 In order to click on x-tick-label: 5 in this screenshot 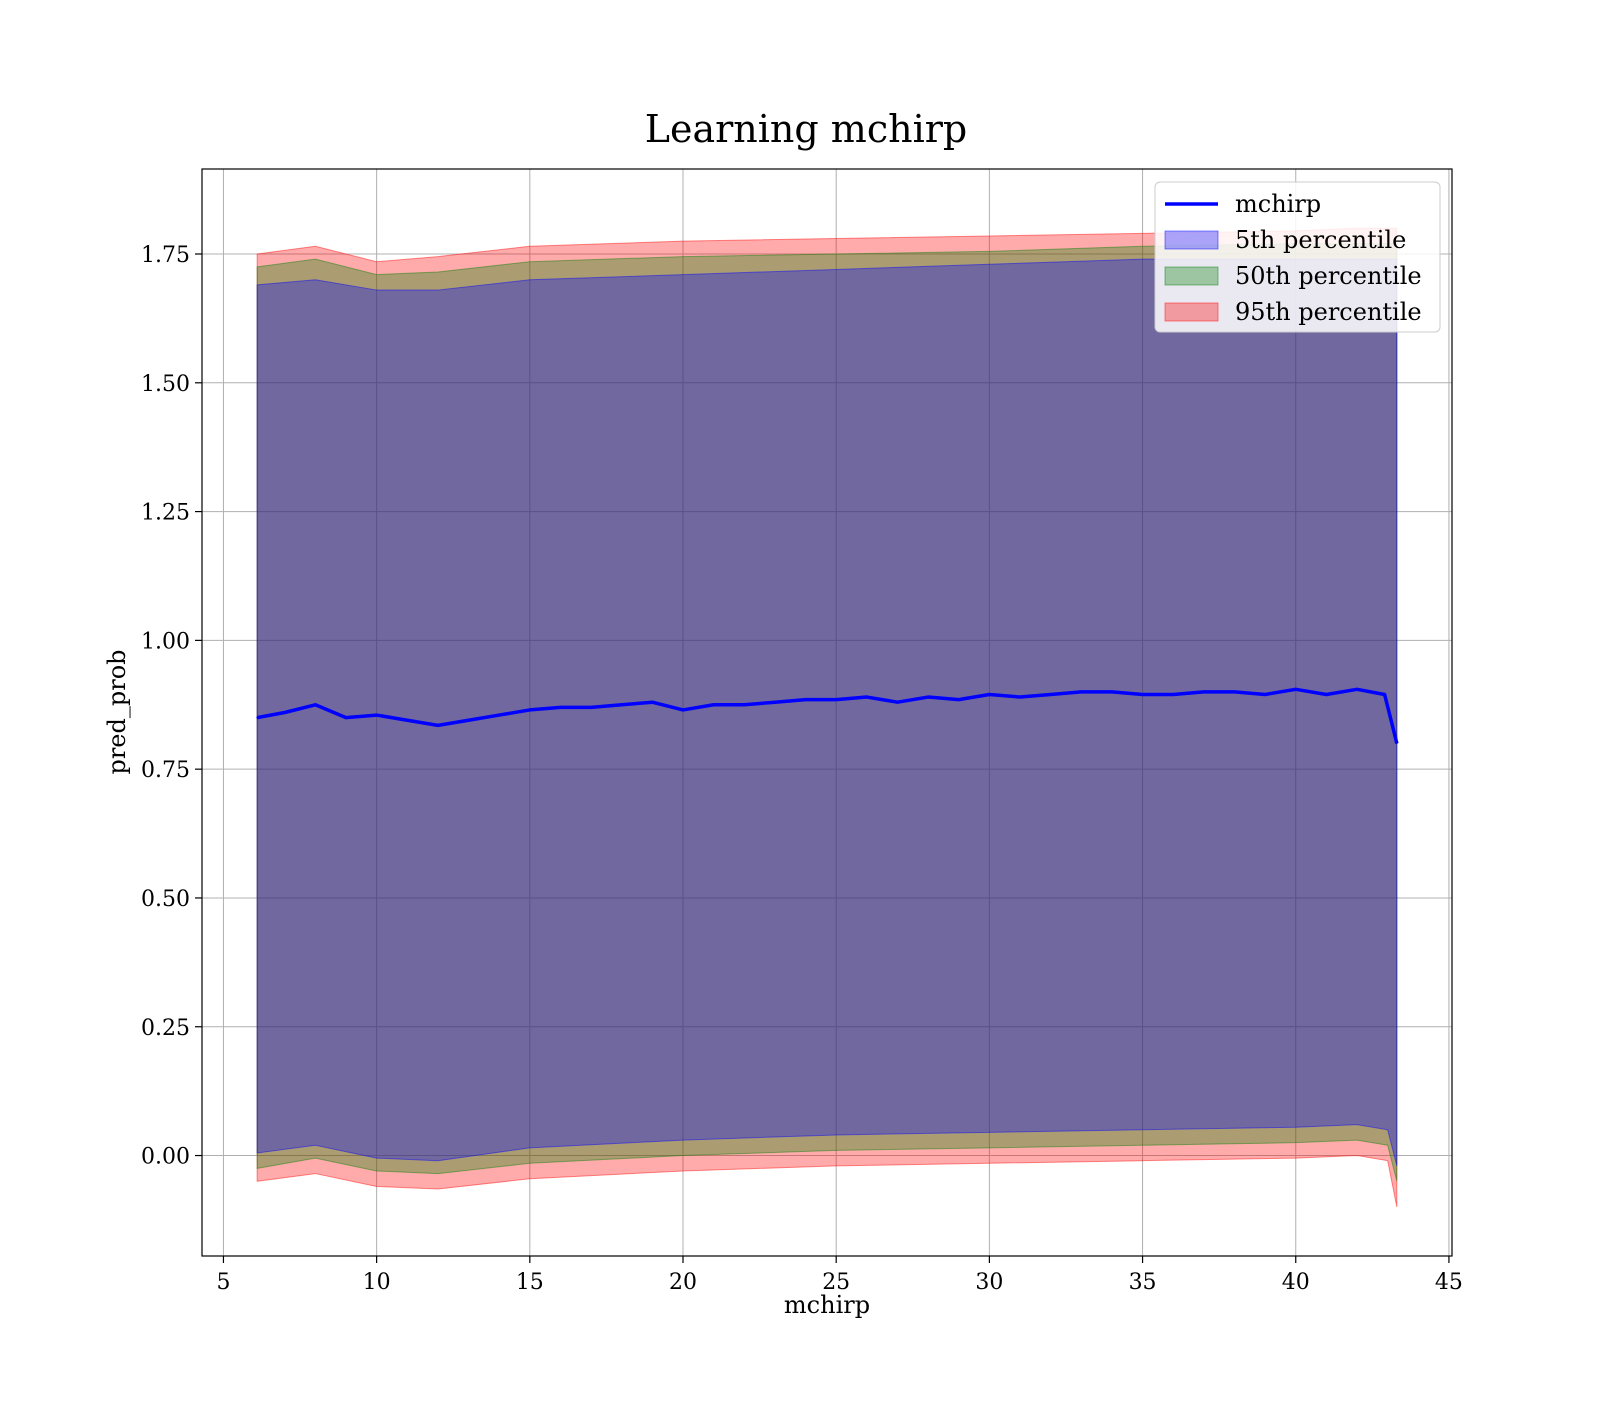, I will do `click(223, 1282)`.